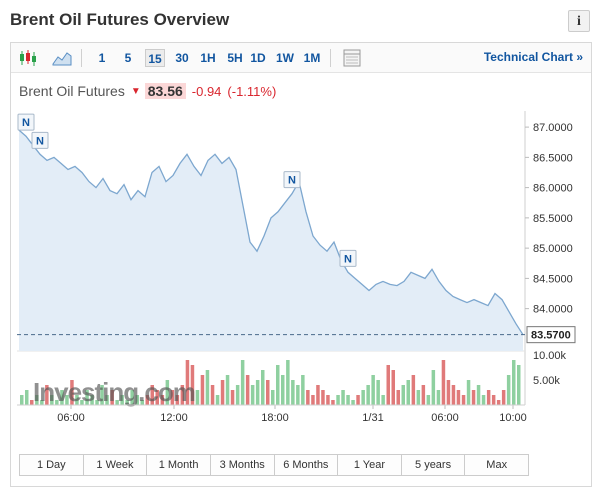  Describe the element at coordinates (81, 58) in the screenshot. I see `toolbar-separator` at that location.